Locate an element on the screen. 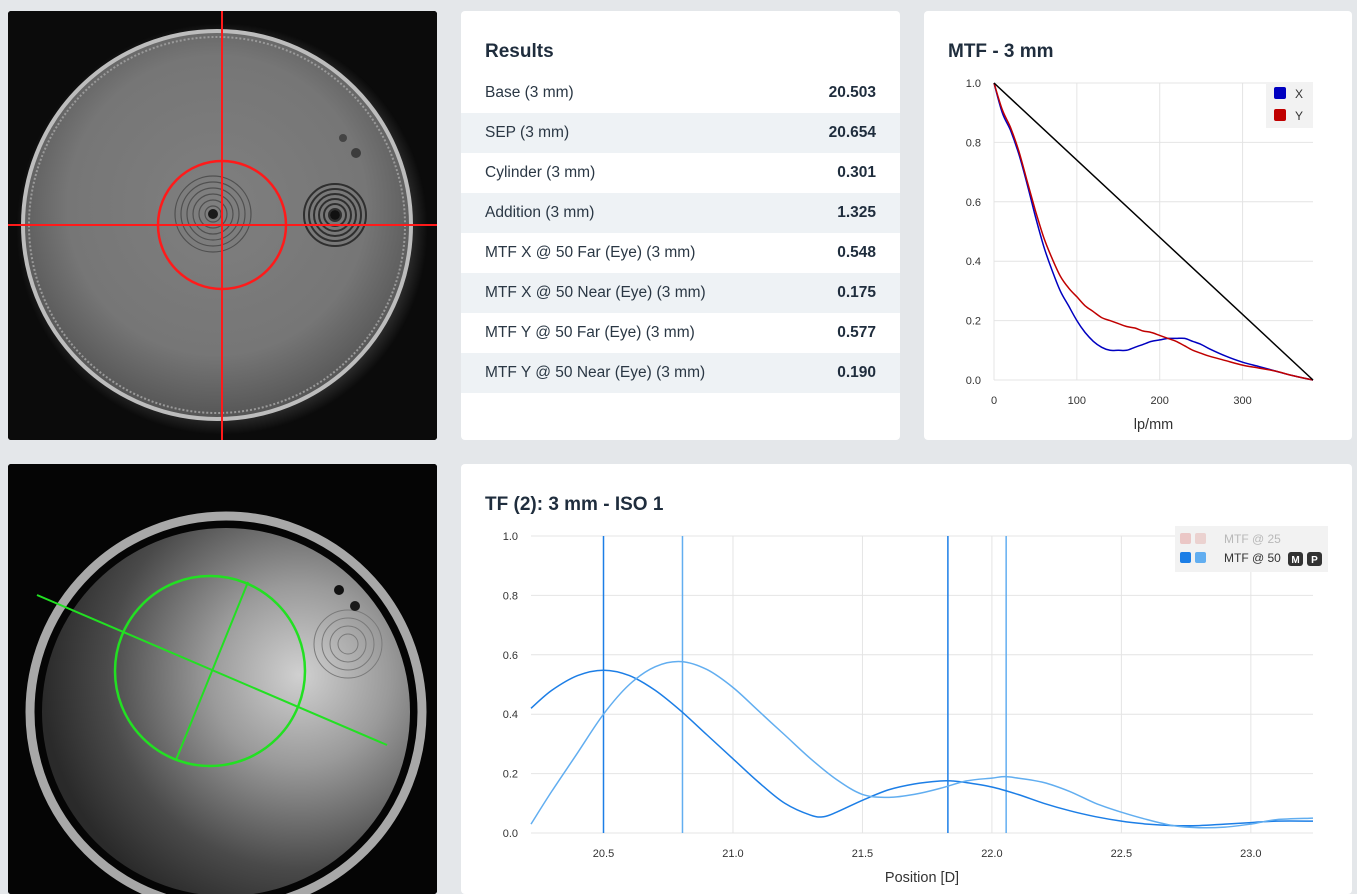  tf-chart-title: TF (2): 3 mm - ISO 1 is located at coordinates (574, 504).